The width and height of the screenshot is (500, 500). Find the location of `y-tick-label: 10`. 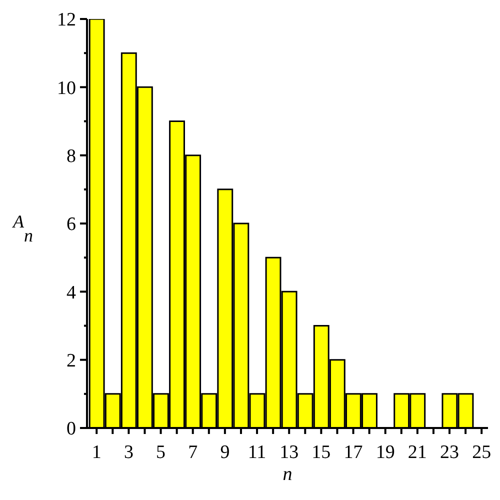

y-tick-label: 10 is located at coordinates (66, 88).